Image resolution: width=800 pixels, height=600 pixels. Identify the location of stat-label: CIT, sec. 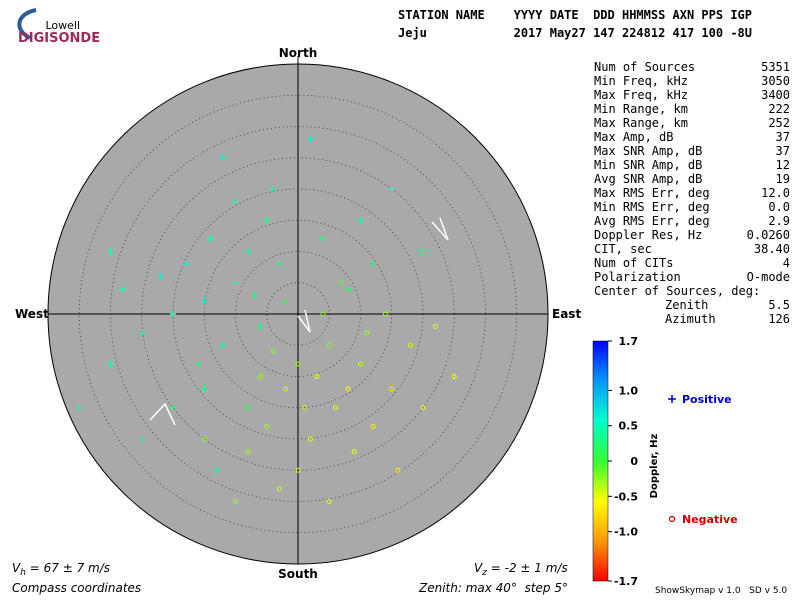
(623, 249).